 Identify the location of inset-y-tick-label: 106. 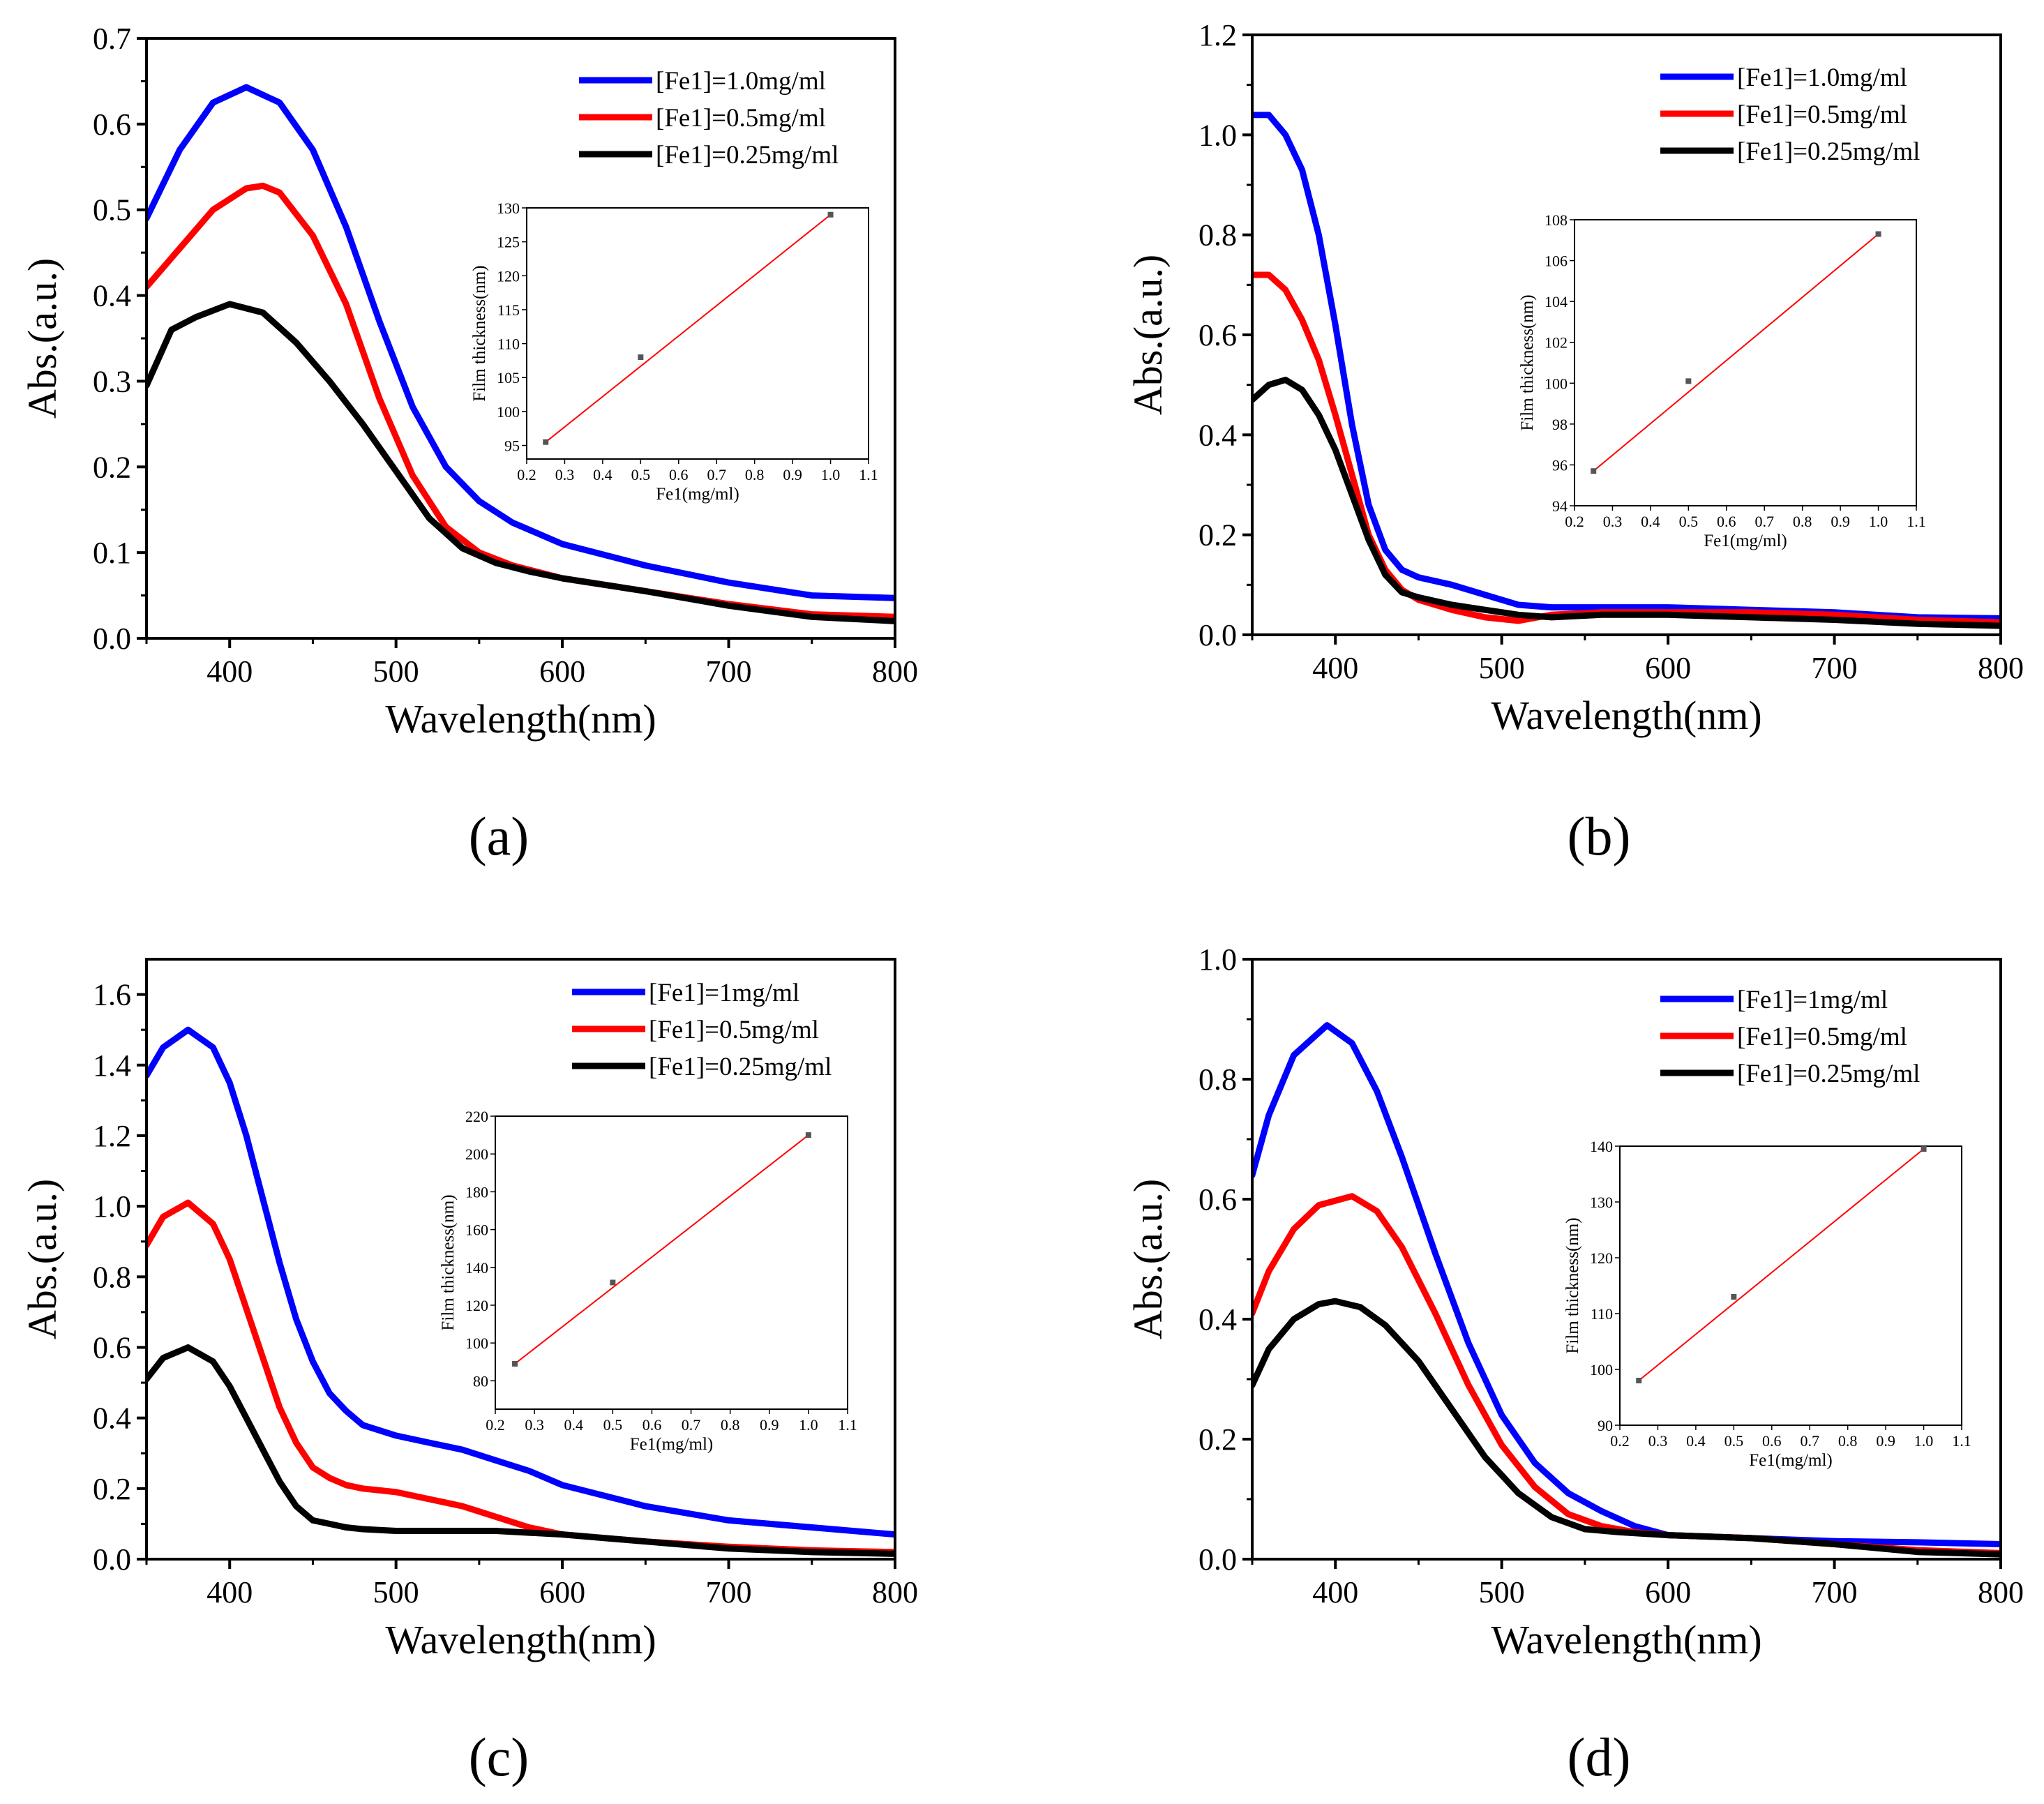
(1556, 261).